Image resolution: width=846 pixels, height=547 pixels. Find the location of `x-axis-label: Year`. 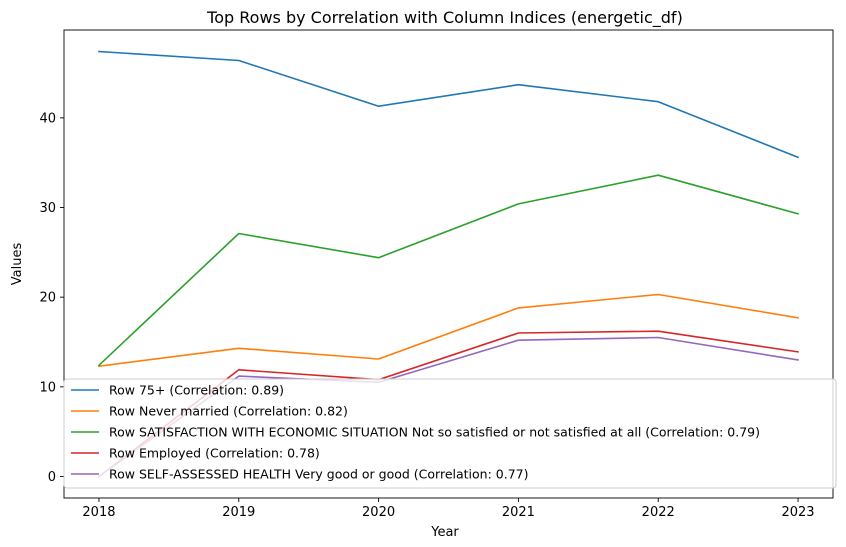

x-axis-label: Year is located at coordinates (444, 532).